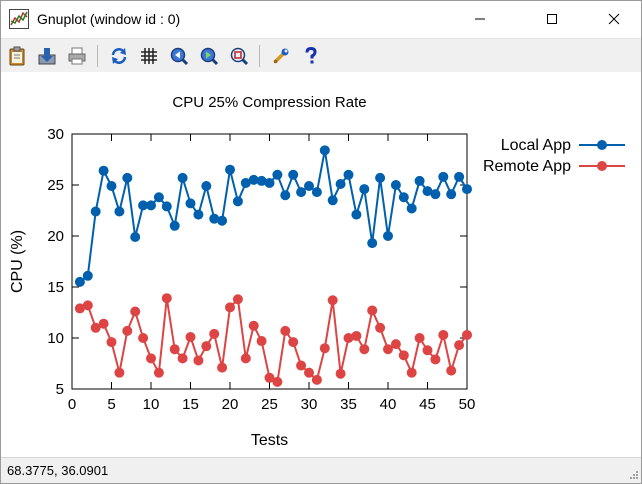 This screenshot has width=642, height=484. What do you see at coordinates (427, 404) in the screenshot?
I see `x-tick-label: 45` at bounding box center [427, 404].